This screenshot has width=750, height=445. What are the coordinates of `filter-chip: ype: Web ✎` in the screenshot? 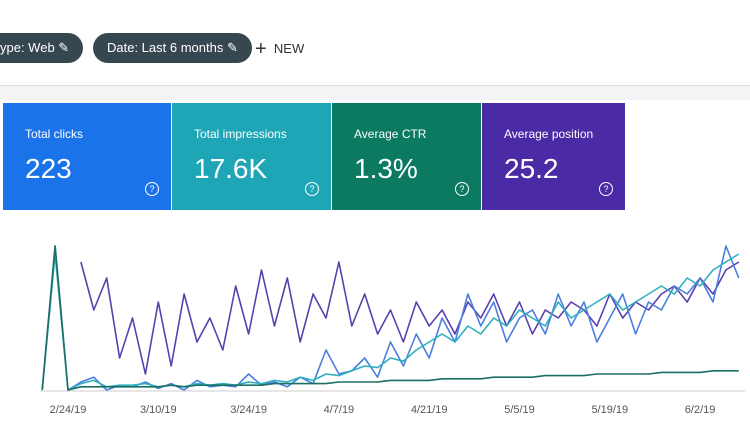 It's located at (42, 48).